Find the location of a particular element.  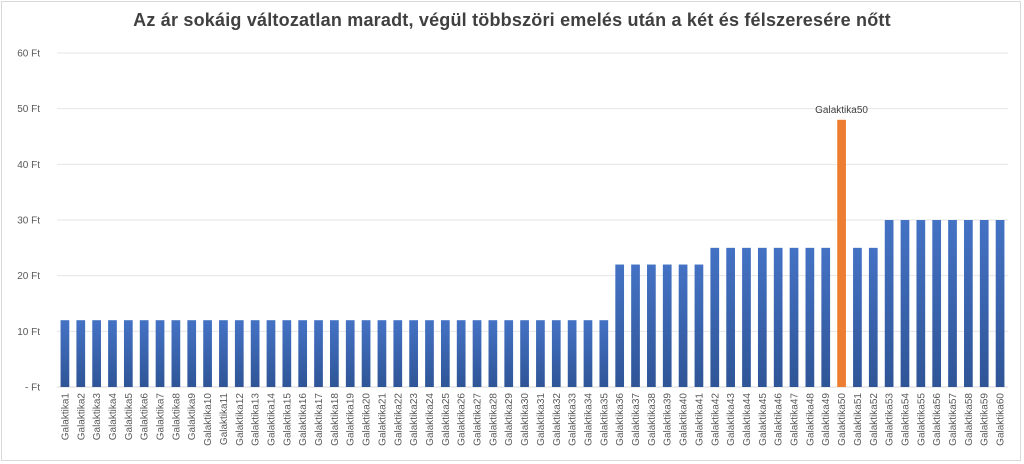

x-tick-label: Galaktika52 is located at coordinates (874, 419).